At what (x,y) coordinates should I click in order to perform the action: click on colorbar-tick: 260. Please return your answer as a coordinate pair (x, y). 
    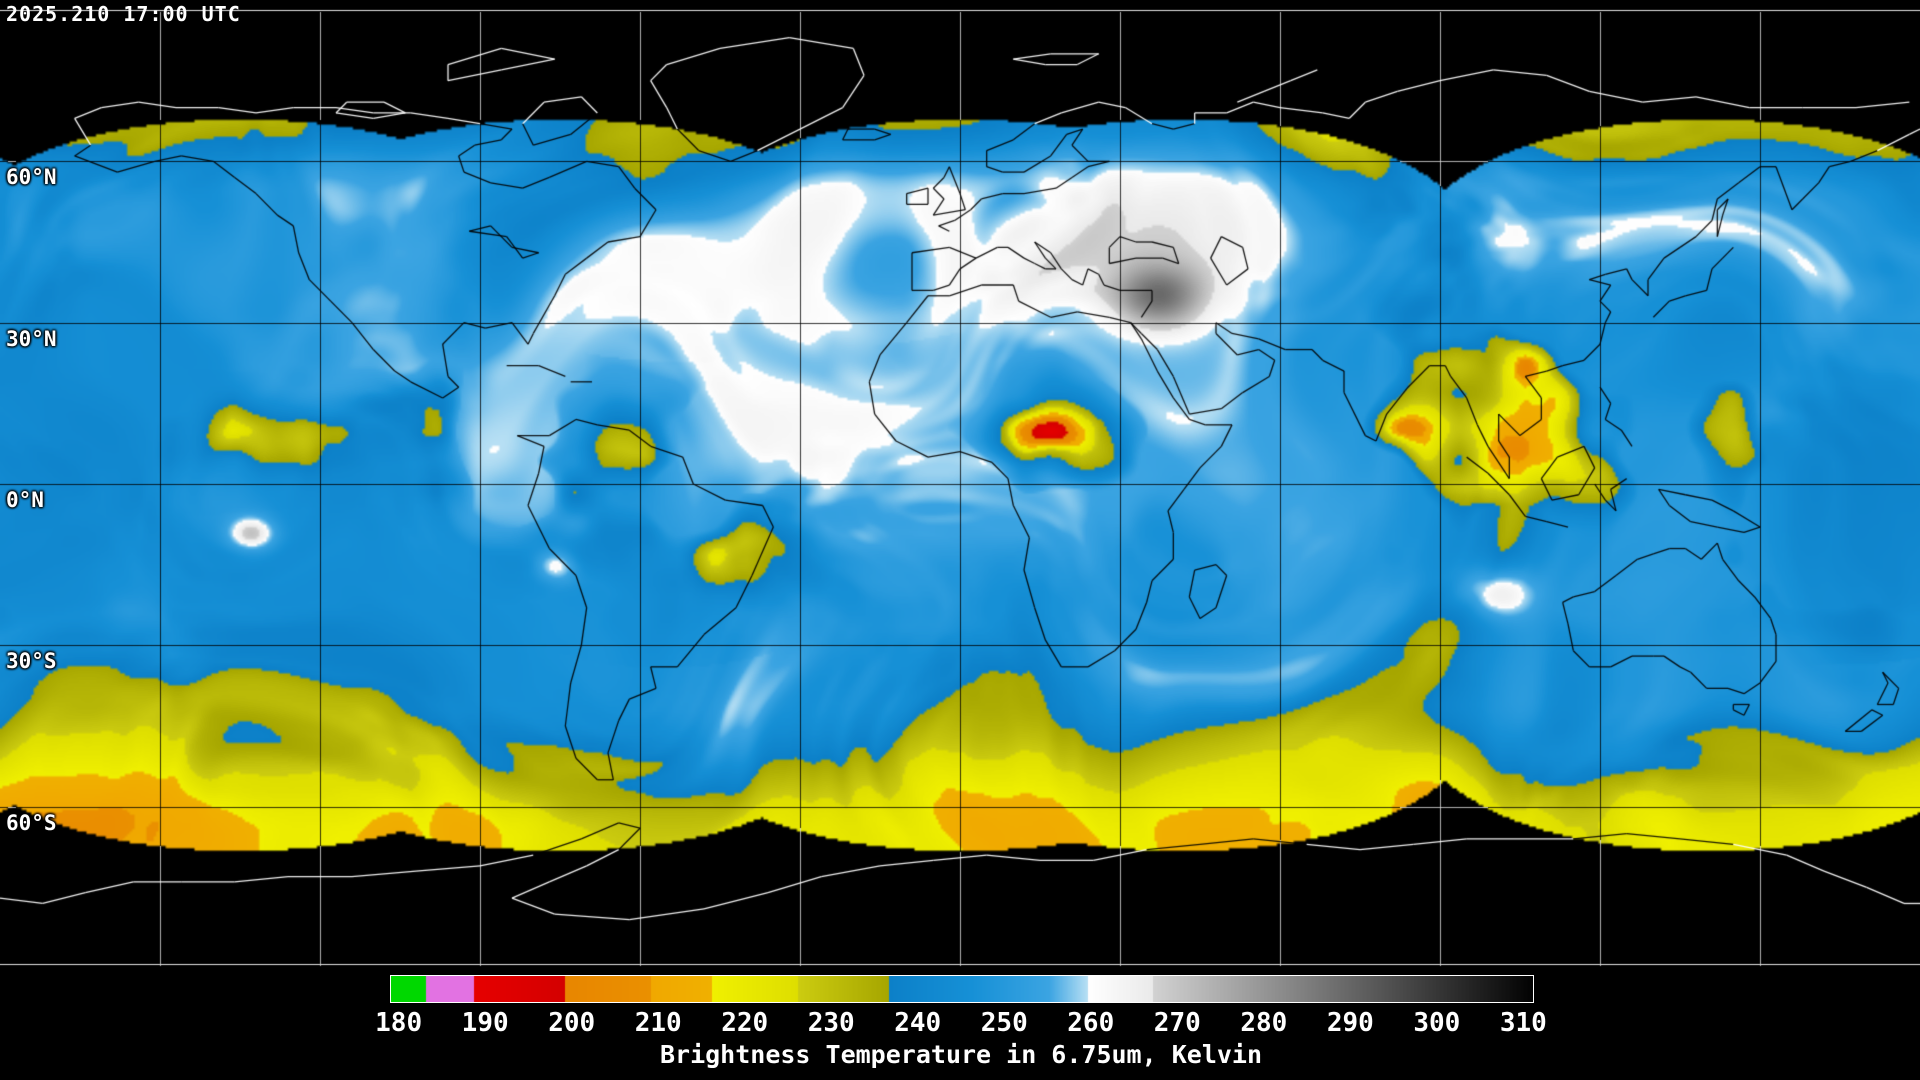
    Looking at the image, I should click on (1091, 1023).